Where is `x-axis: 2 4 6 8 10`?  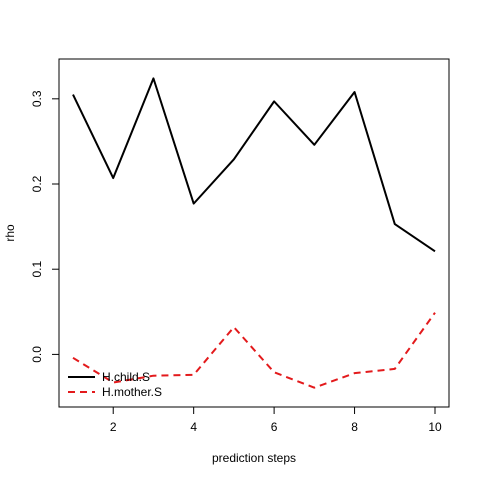
x-axis: 2 4 6 8 10 is located at coordinates (276, 420).